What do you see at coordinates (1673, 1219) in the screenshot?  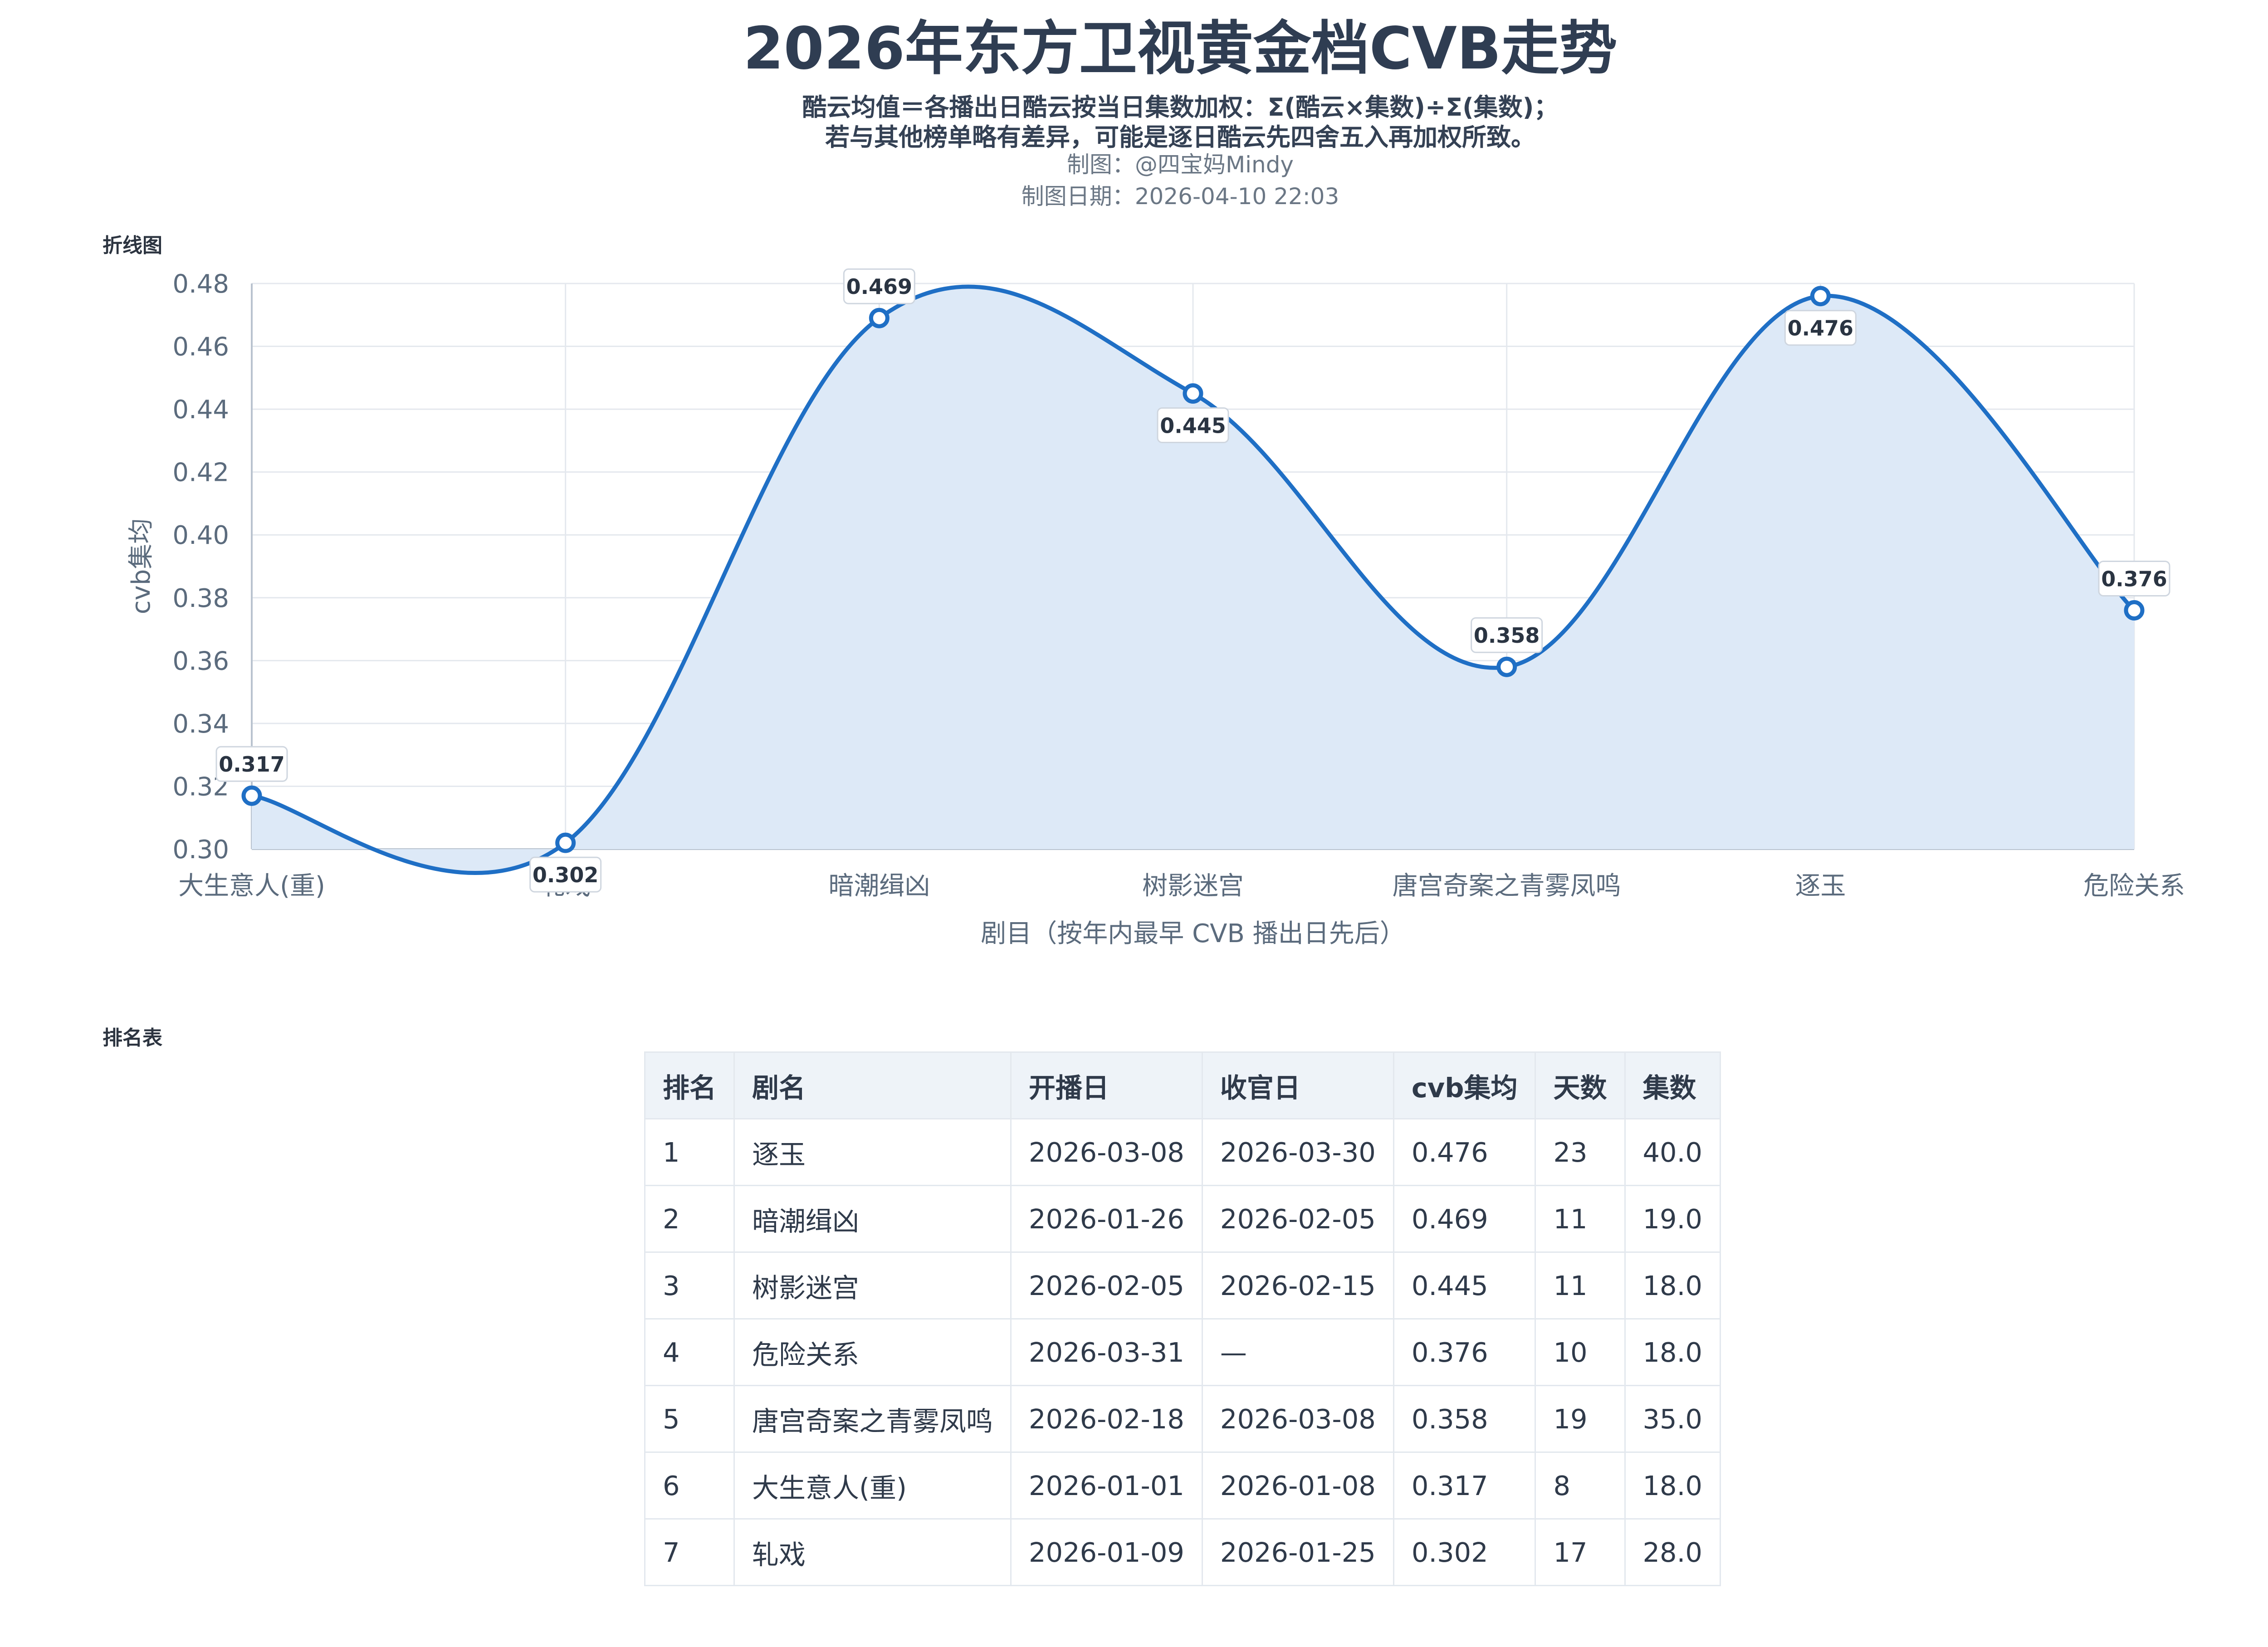 I see `table-cell: 19.0` at bounding box center [1673, 1219].